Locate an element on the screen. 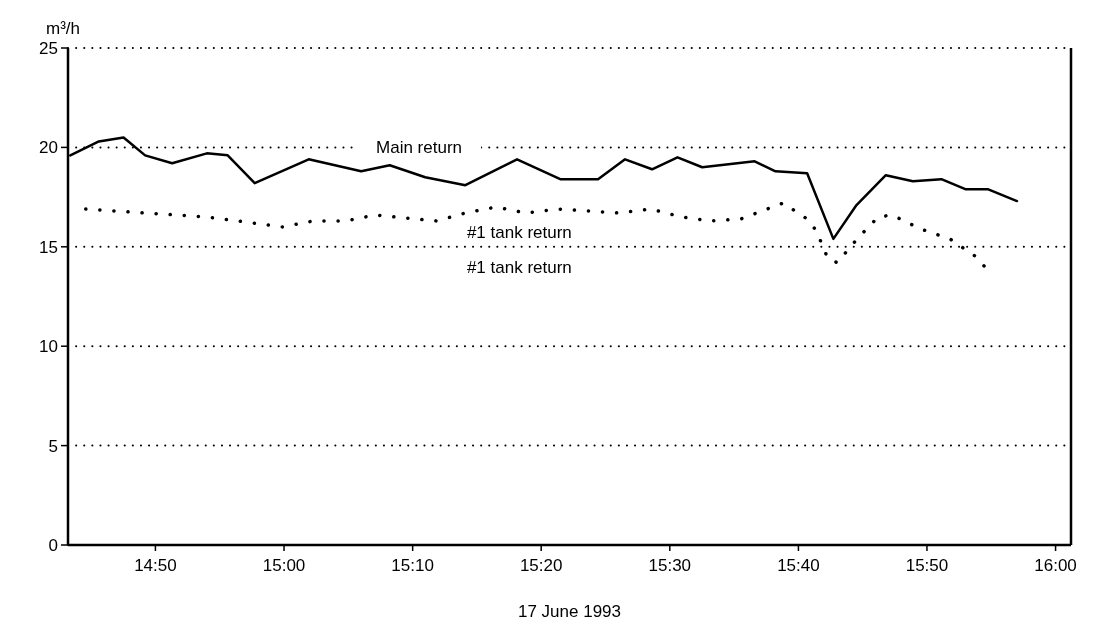 Image resolution: width=1099 pixels, height=643 pixels. annotation: Main return is located at coordinates (419, 148).